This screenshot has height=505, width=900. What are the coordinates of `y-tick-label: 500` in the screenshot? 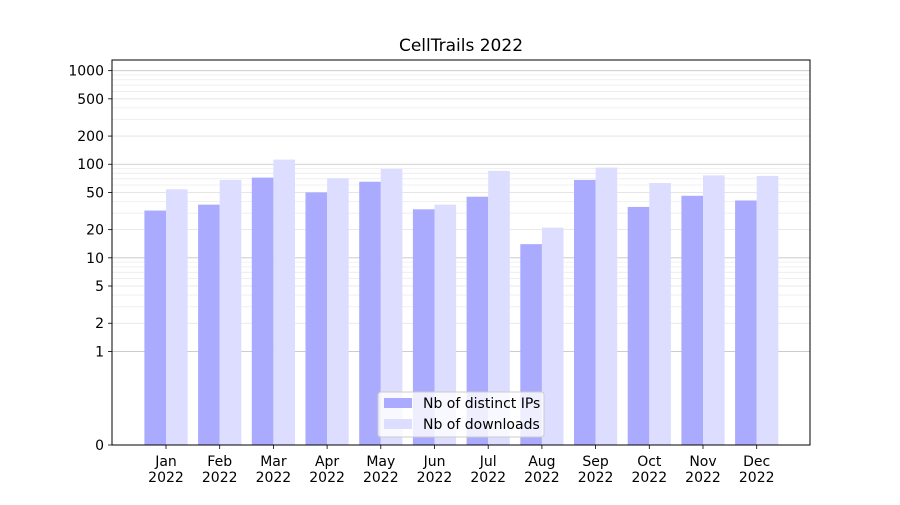 It's located at (90, 100).